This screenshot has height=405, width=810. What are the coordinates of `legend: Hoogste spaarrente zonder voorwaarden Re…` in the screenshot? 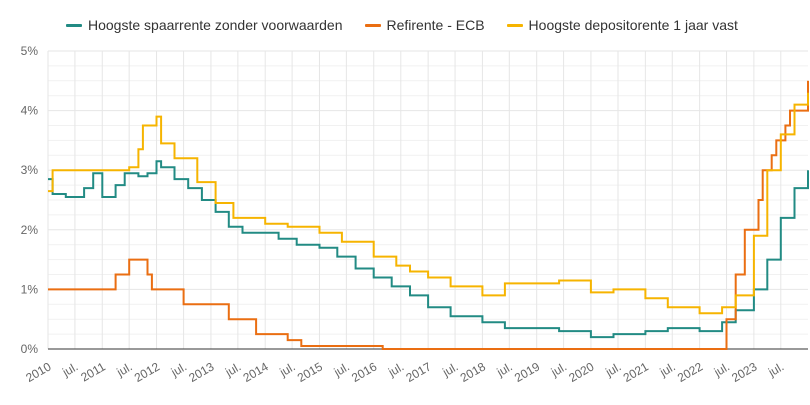 It's located at (369, 25).